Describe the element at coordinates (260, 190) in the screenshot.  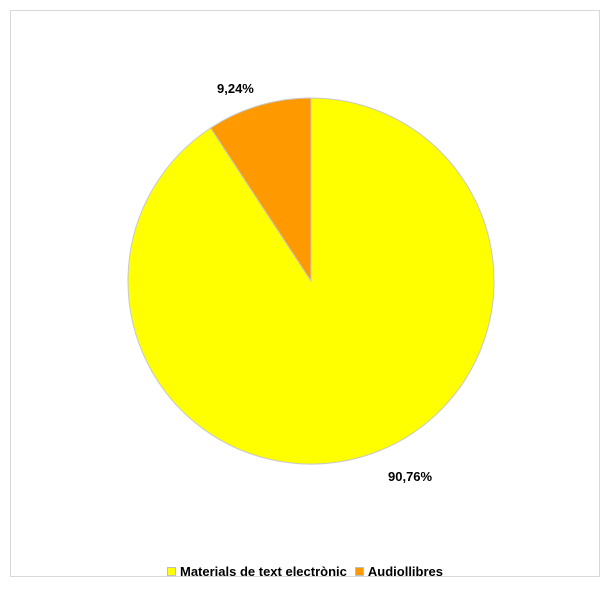
I see `pie-slice-audiollibres` at that location.